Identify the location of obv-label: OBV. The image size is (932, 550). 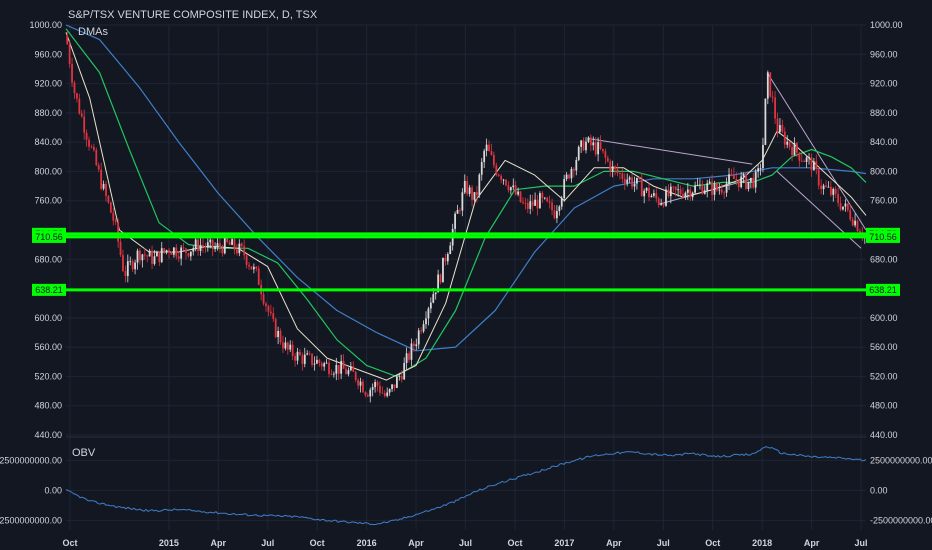
(84, 453).